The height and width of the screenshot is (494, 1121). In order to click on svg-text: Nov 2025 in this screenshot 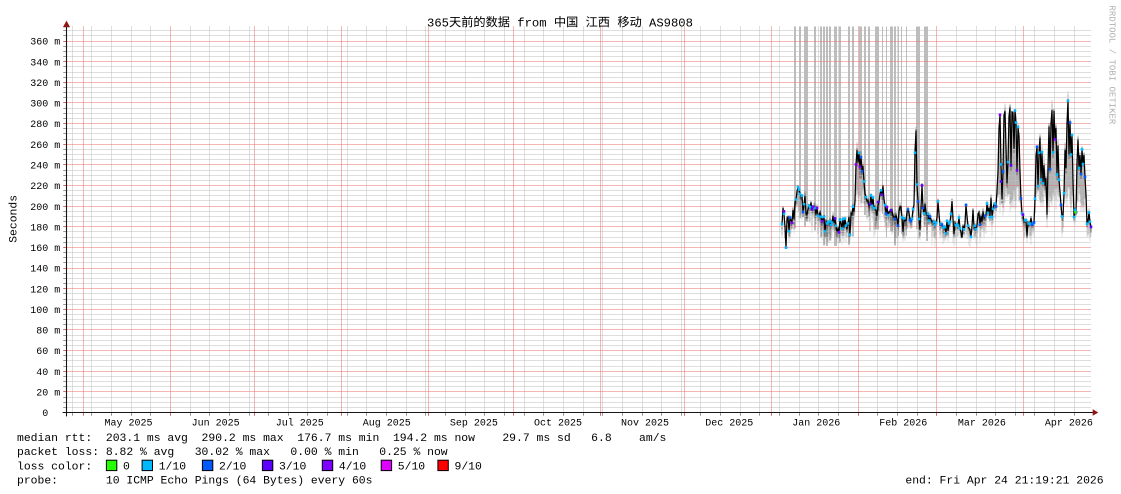, I will do `click(645, 423)`.